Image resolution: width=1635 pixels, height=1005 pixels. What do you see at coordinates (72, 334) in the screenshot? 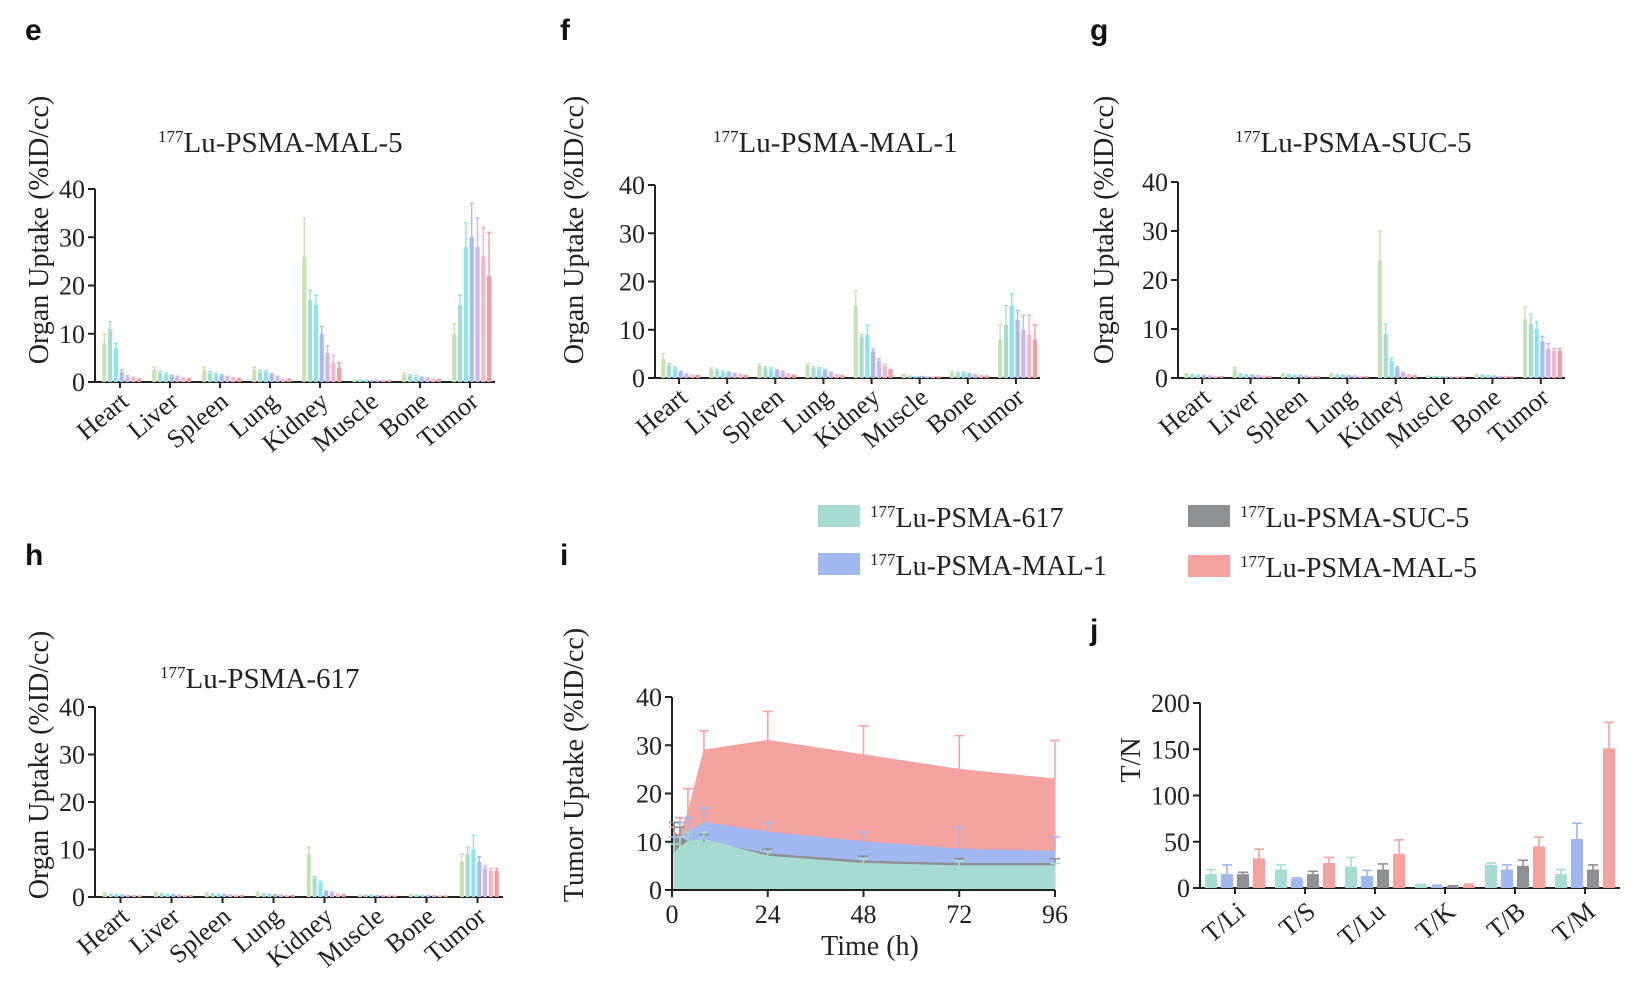
I see `panel-e-ytick-label: 10` at bounding box center [72, 334].